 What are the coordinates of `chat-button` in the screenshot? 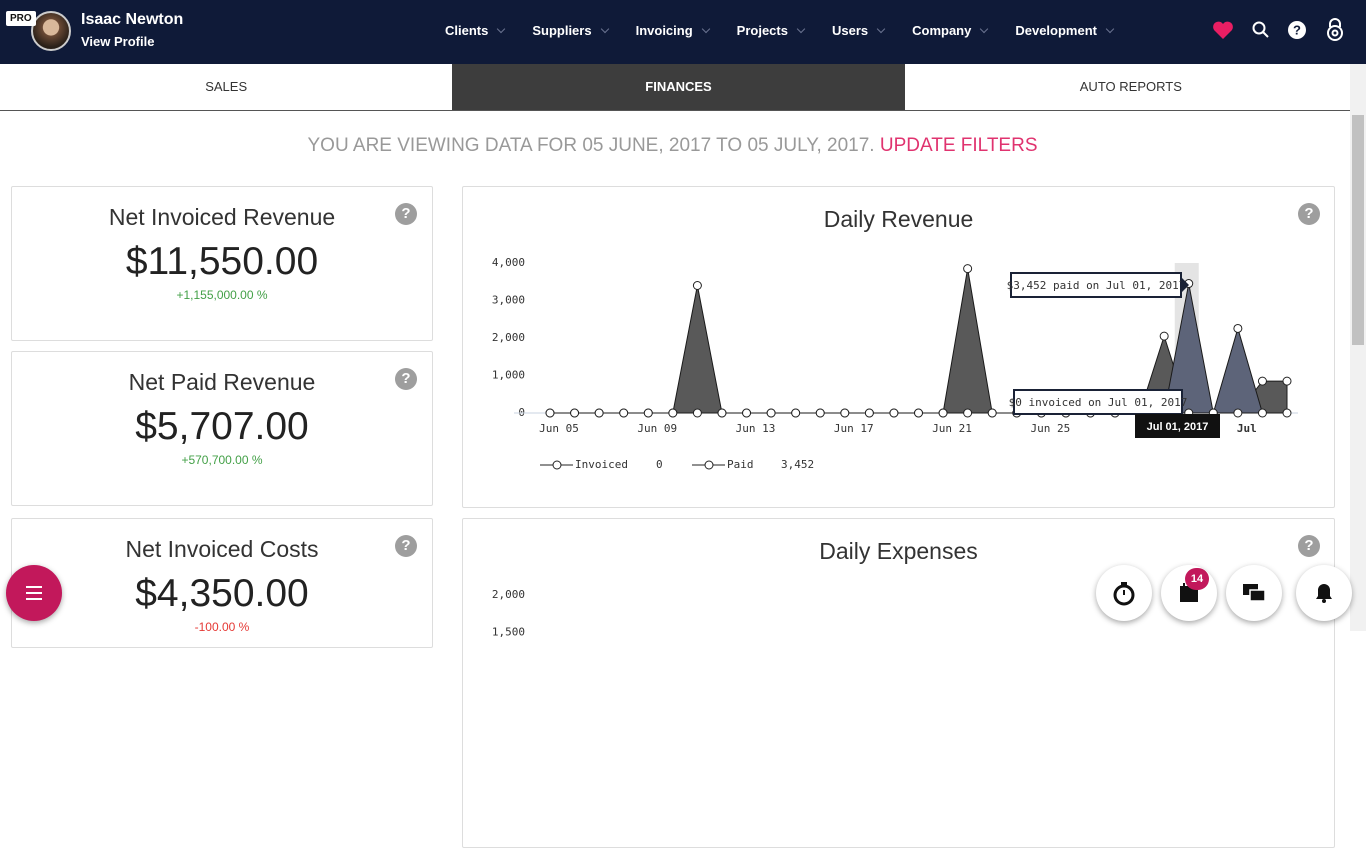 It's located at (1254, 593).